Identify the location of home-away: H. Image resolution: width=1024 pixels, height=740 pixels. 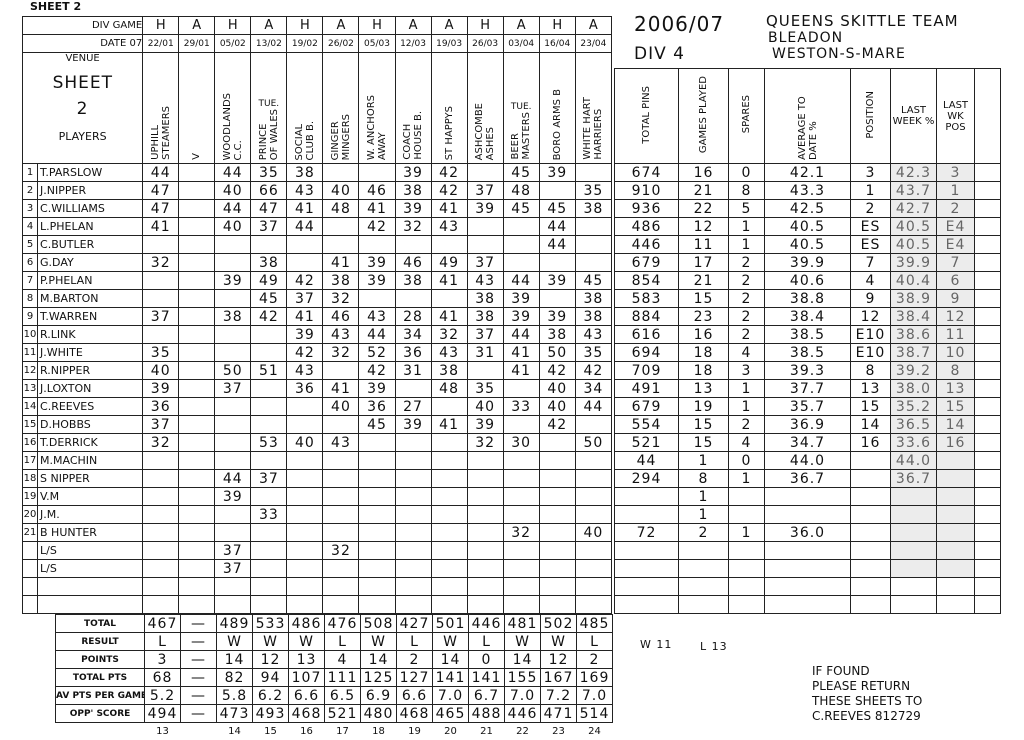
(233, 26).